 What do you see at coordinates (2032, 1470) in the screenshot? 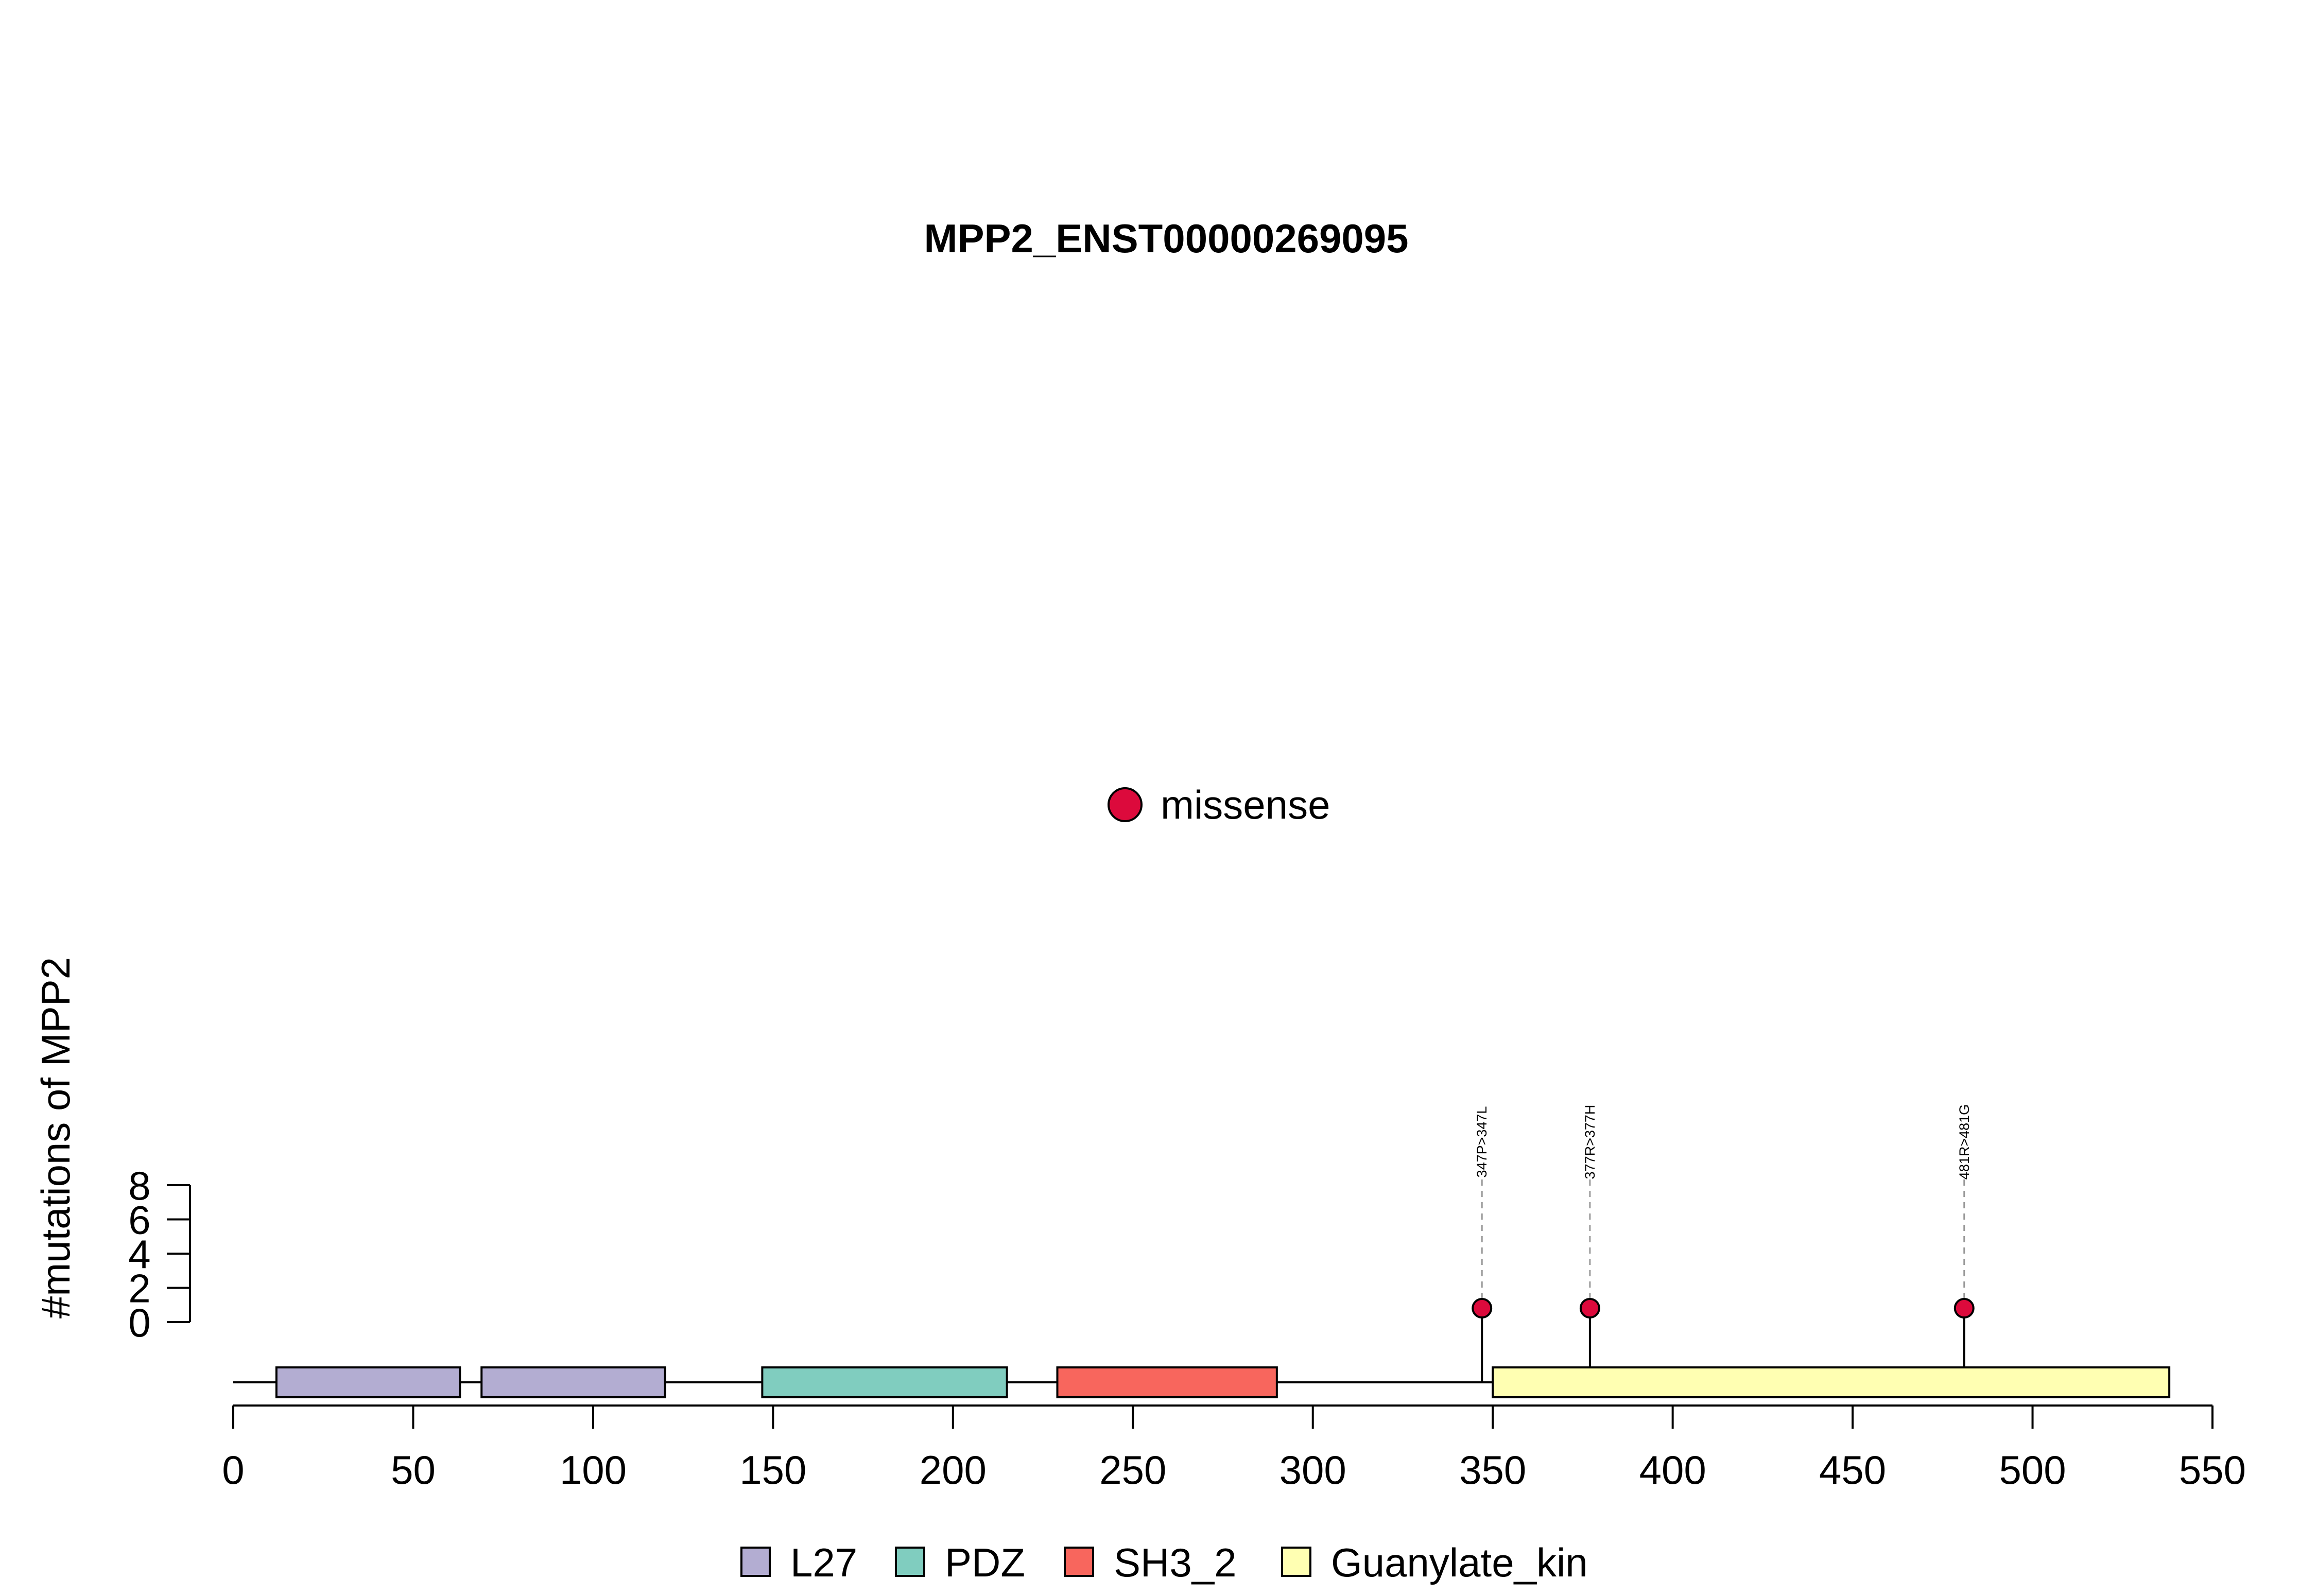
I see `x-tick-label-500: 500` at bounding box center [2032, 1470].